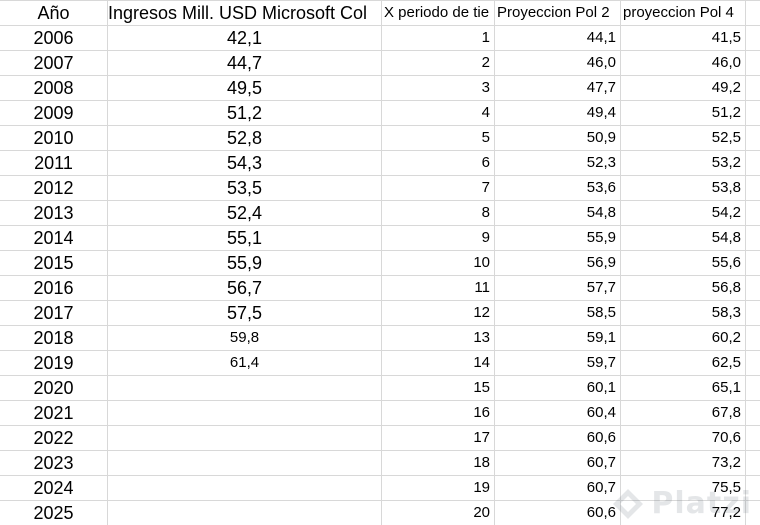 The width and height of the screenshot is (760, 525). I want to click on cell-period: 11, so click(438, 288).